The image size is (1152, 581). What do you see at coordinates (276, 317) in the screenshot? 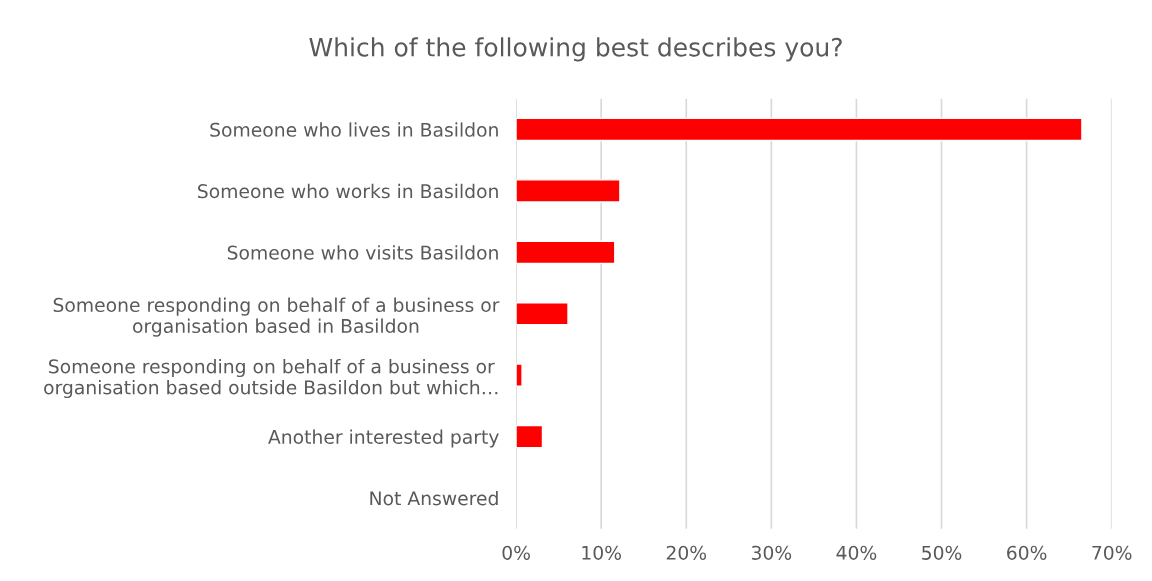
I see `y-tick-label: Someone responding on behalf of a business or organisation based in Basildon` at bounding box center [276, 317].